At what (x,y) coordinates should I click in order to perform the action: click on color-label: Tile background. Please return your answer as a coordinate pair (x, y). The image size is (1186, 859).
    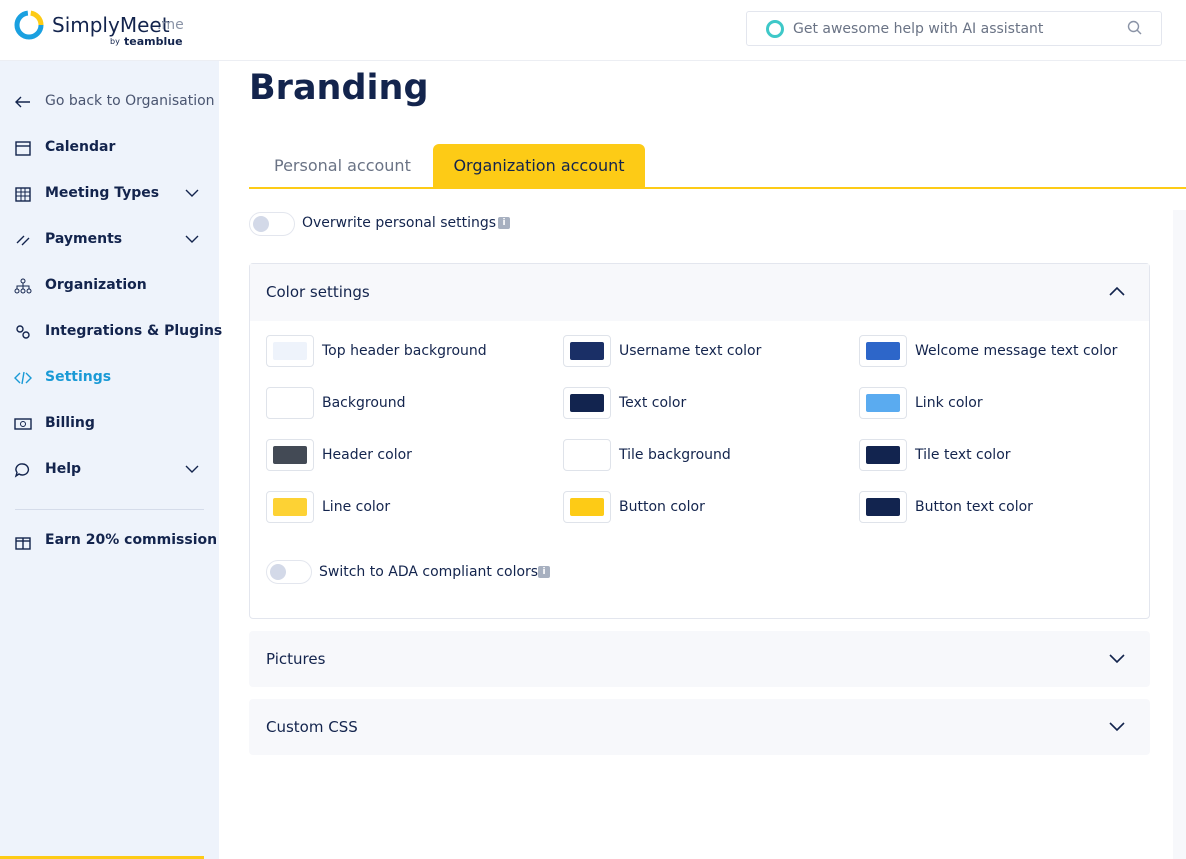
    Looking at the image, I should click on (675, 455).